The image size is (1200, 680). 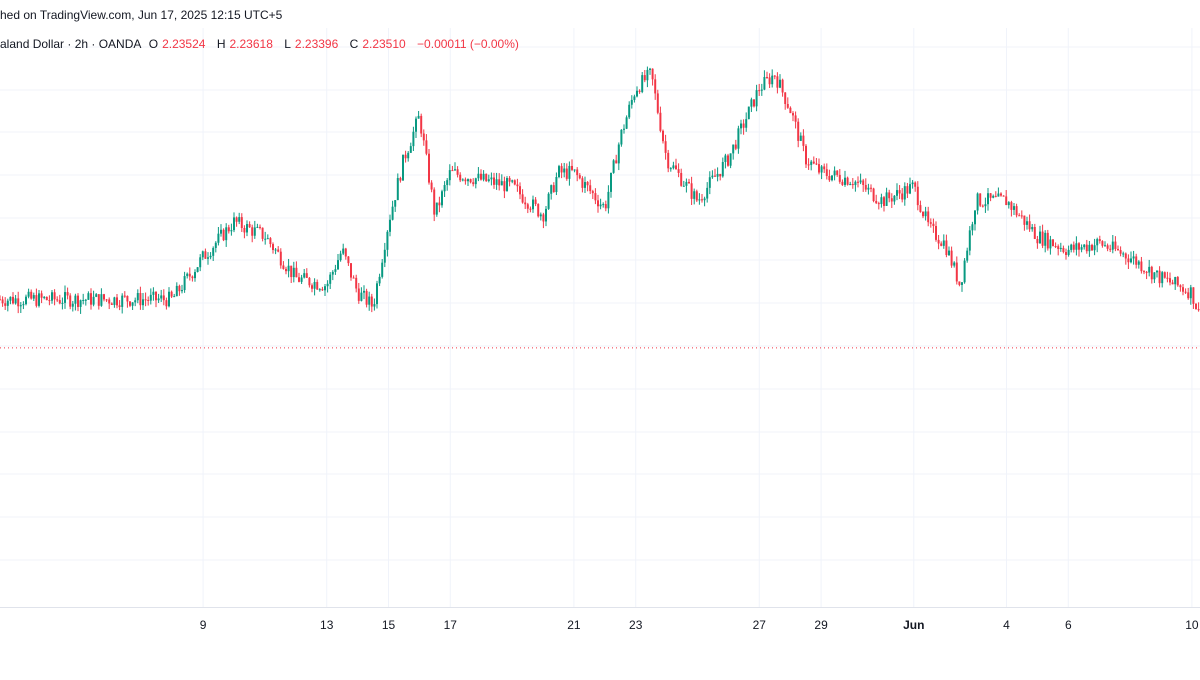 I want to click on time-axis: 913151721232729Jun4610121418202426Jul, so click(x=600, y=619).